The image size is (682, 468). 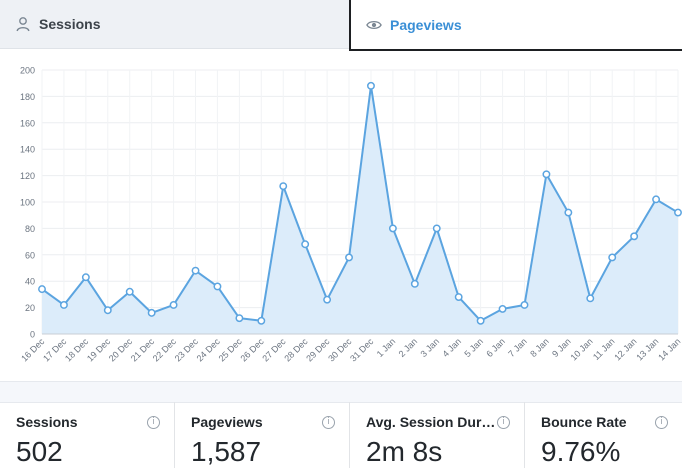 I want to click on stat-pageviews-value: 1,587, so click(x=226, y=451).